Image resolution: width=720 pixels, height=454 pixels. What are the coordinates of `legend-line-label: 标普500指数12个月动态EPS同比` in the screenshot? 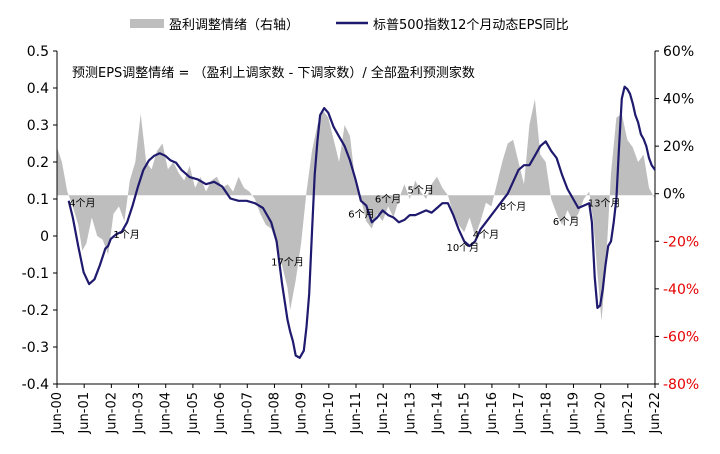 It's located at (471, 25).